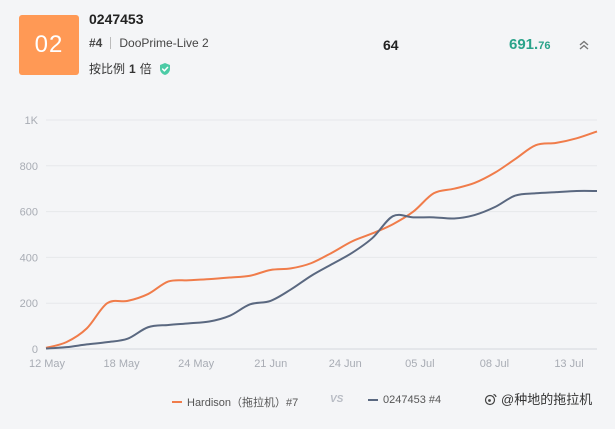  What do you see at coordinates (35, 350) in the screenshot?
I see `y-tick-label: 0` at bounding box center [35, 350].